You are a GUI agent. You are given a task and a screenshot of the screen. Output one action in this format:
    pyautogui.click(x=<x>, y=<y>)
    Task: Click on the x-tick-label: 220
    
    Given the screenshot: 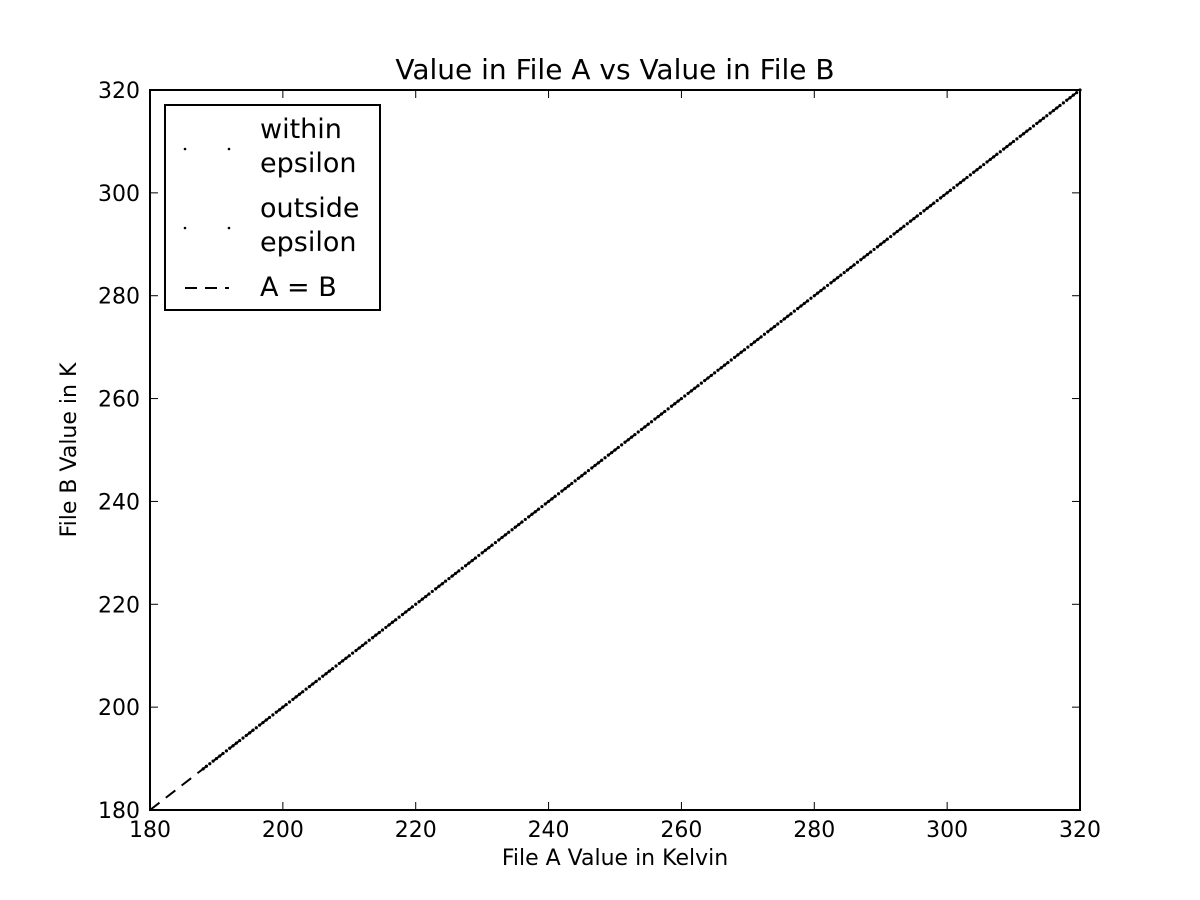 What is the action you would take?
    pyautogui.click(x=416, y=830)
    